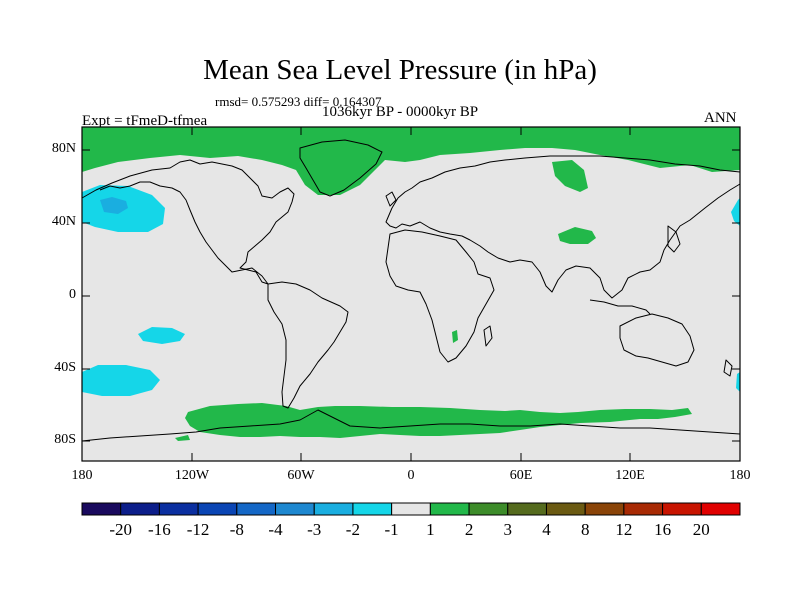  I want to click on south-america-coast, so click(308, 345).